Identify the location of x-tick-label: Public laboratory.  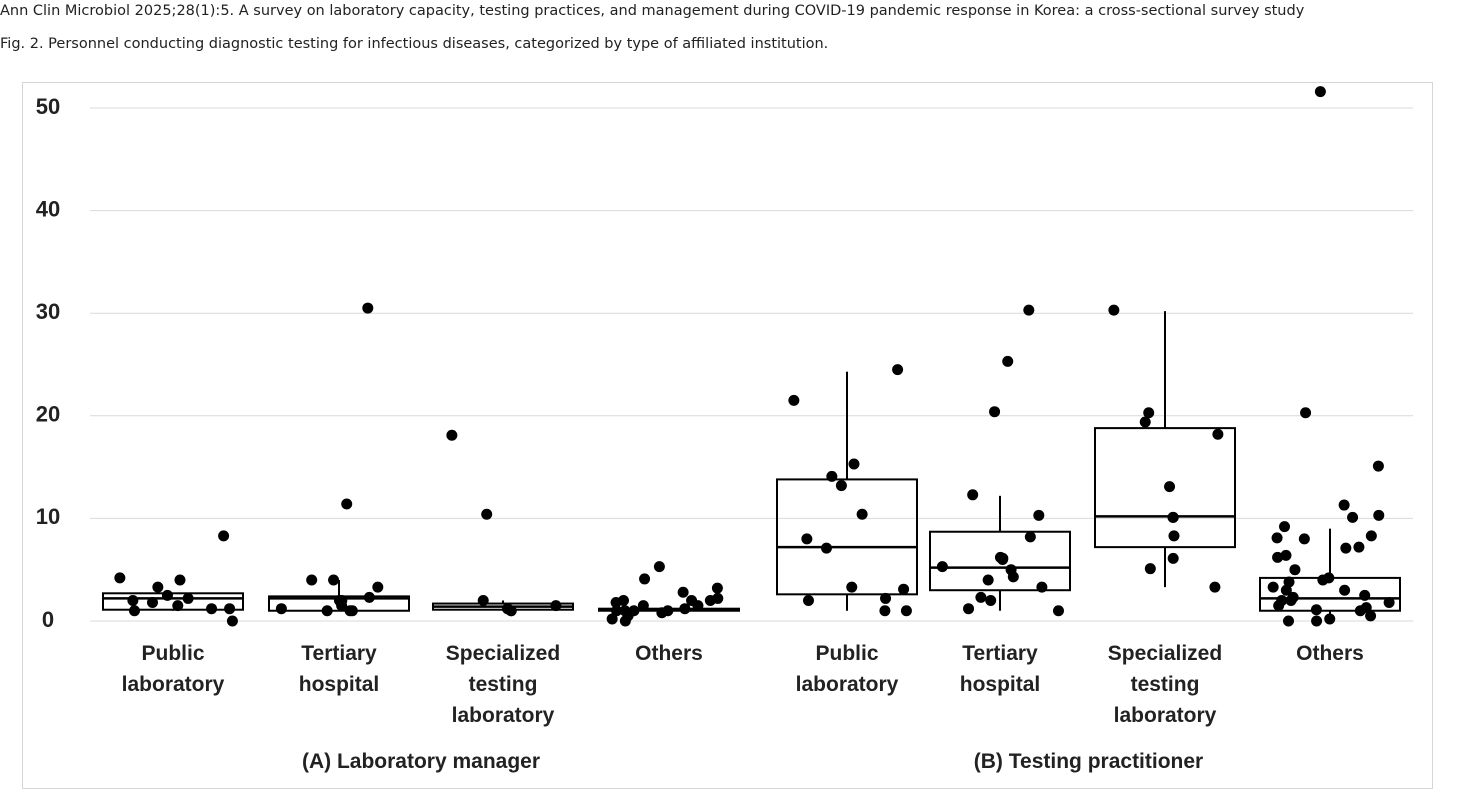
(173, 669).